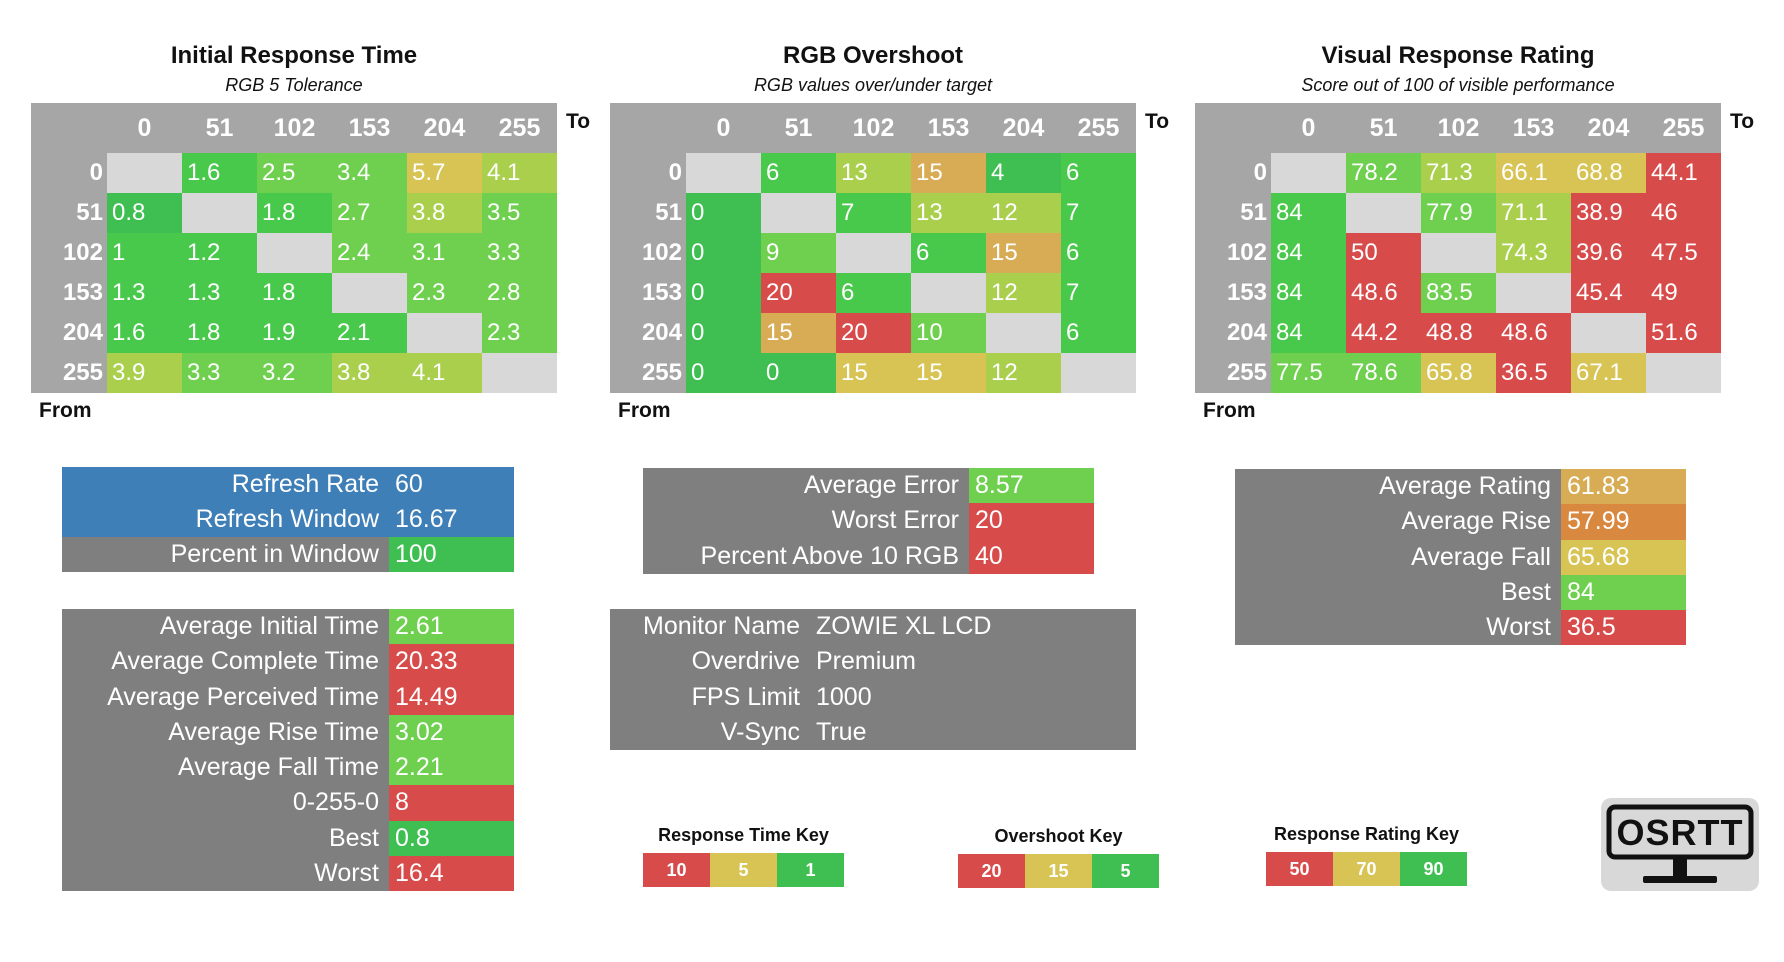 This screenshot has height=962, width=1784. Describe the element at coordinates (806, 521) in the screenshot. I see `error-stat-label: Worst Error` at that location.